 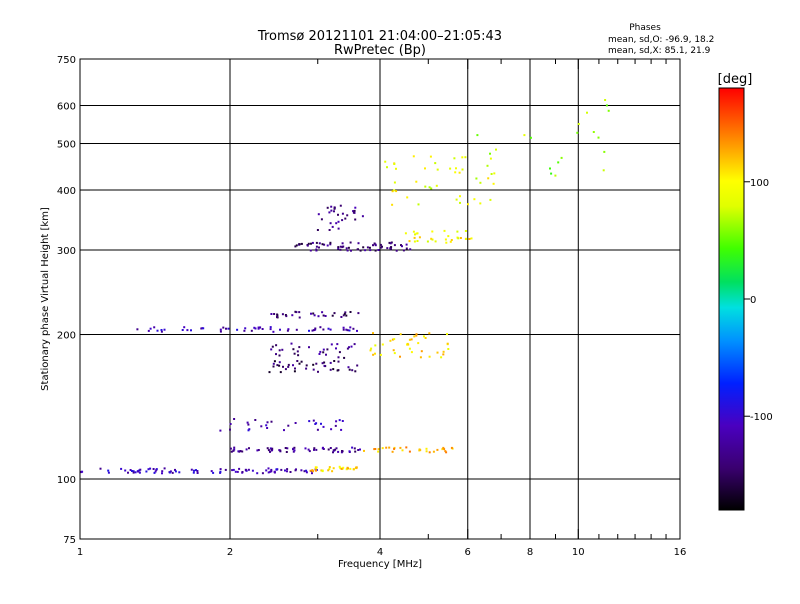 What do you see at coordinates (80, 552) in the screenshot?
I see `x-tick-label: 1` at bounding box center [80, 552].